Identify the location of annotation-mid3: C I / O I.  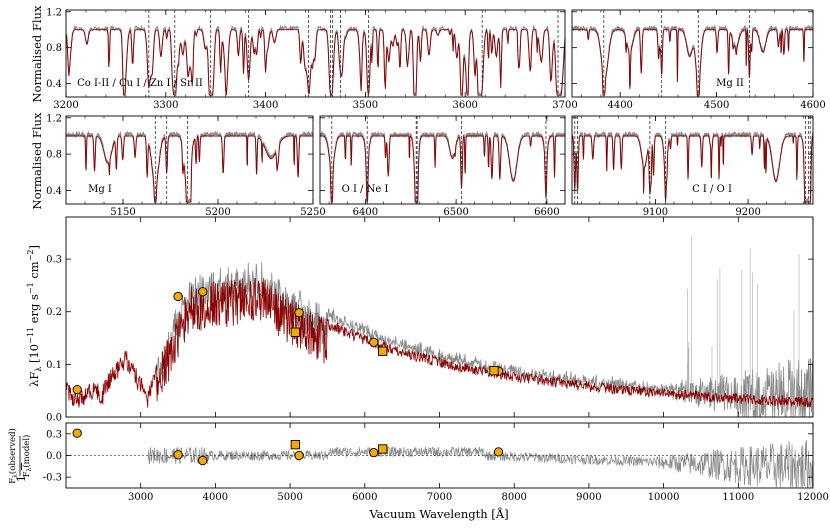
(712, 189).